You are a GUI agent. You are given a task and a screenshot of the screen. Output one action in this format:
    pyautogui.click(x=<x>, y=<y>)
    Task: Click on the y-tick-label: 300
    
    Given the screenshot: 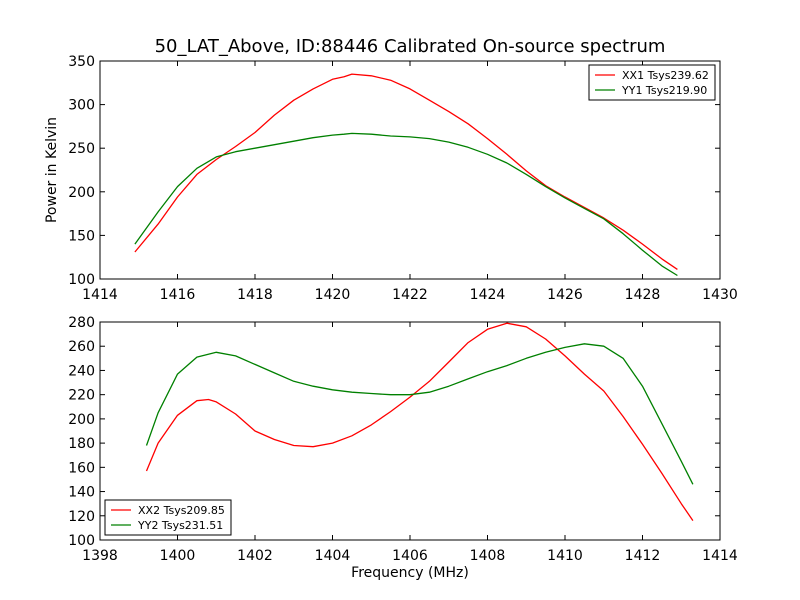 What is the action you would take?
    pyautogui.click(x=81, y=106)
    